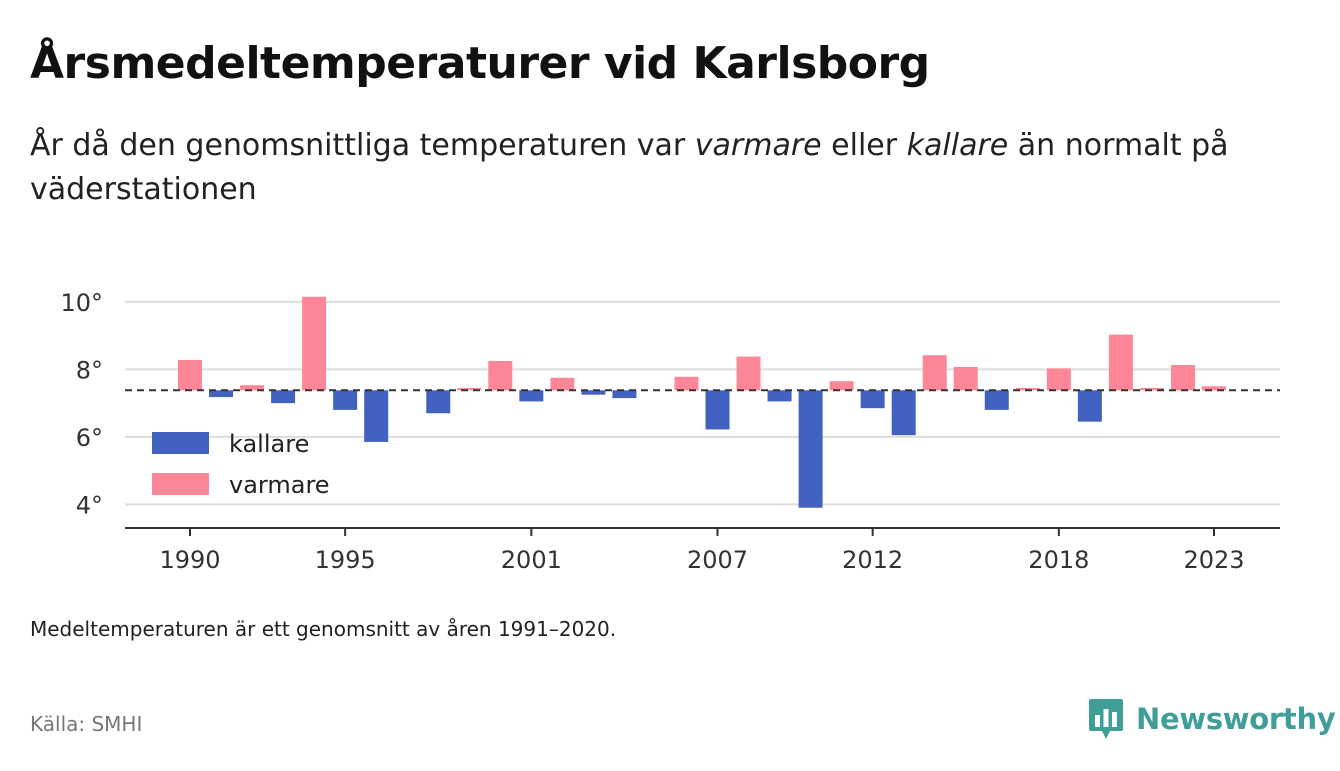 Image resolution: width=1340 pixels, height=771 pixels. I want to click on bar-2018, so click(1058, 379).